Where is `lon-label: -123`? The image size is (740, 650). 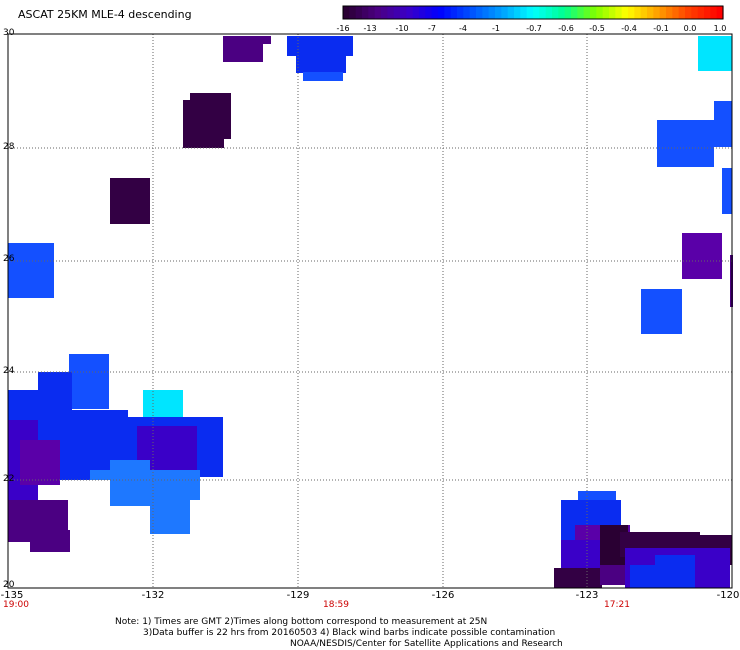
lon-label: -123 is located at coordinates (587, 595).